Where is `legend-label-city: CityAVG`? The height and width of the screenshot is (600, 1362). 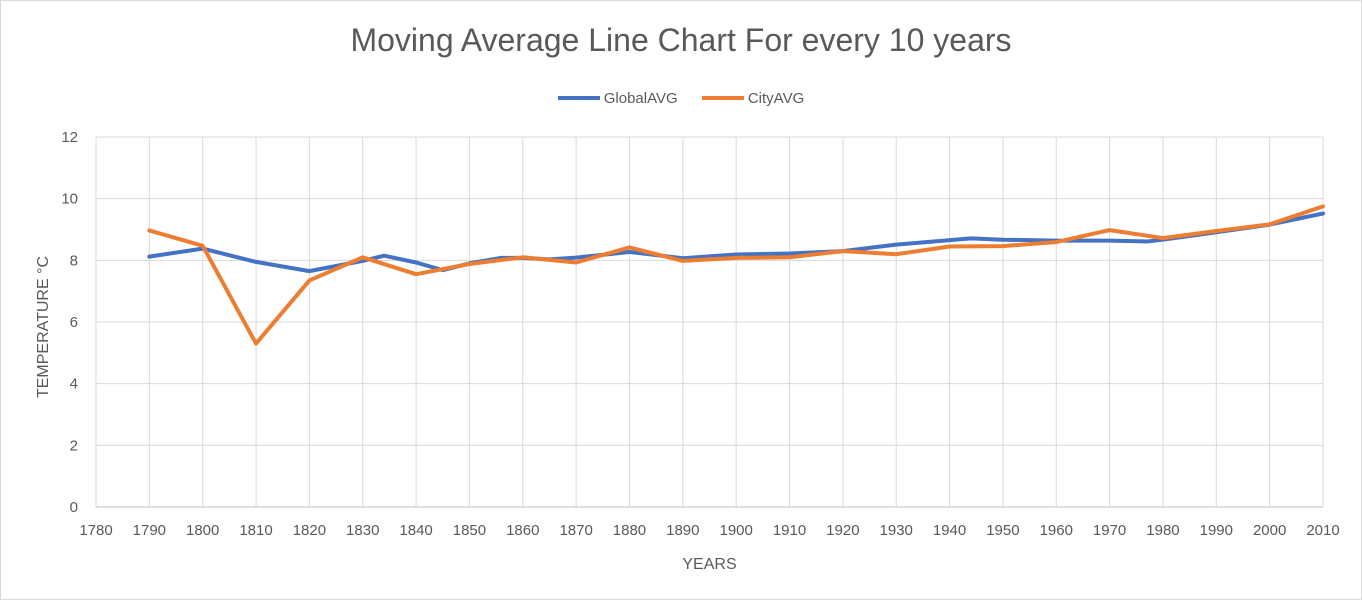 legend-label-city: CityAVG is located at coordinates (776, 98).